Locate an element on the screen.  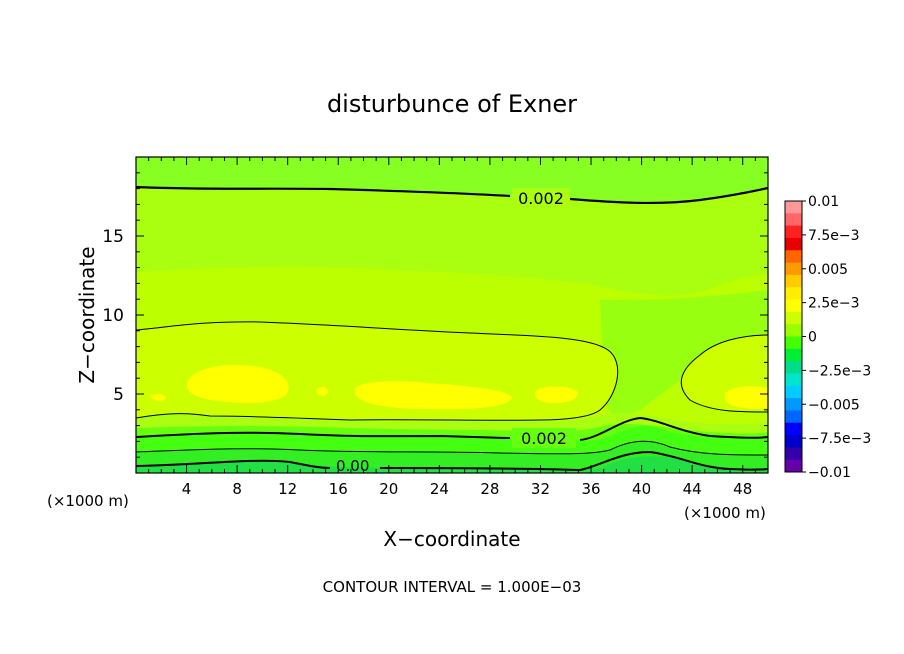
colorbar-label: 2.5e−3 is located at coordinates (834, 304).